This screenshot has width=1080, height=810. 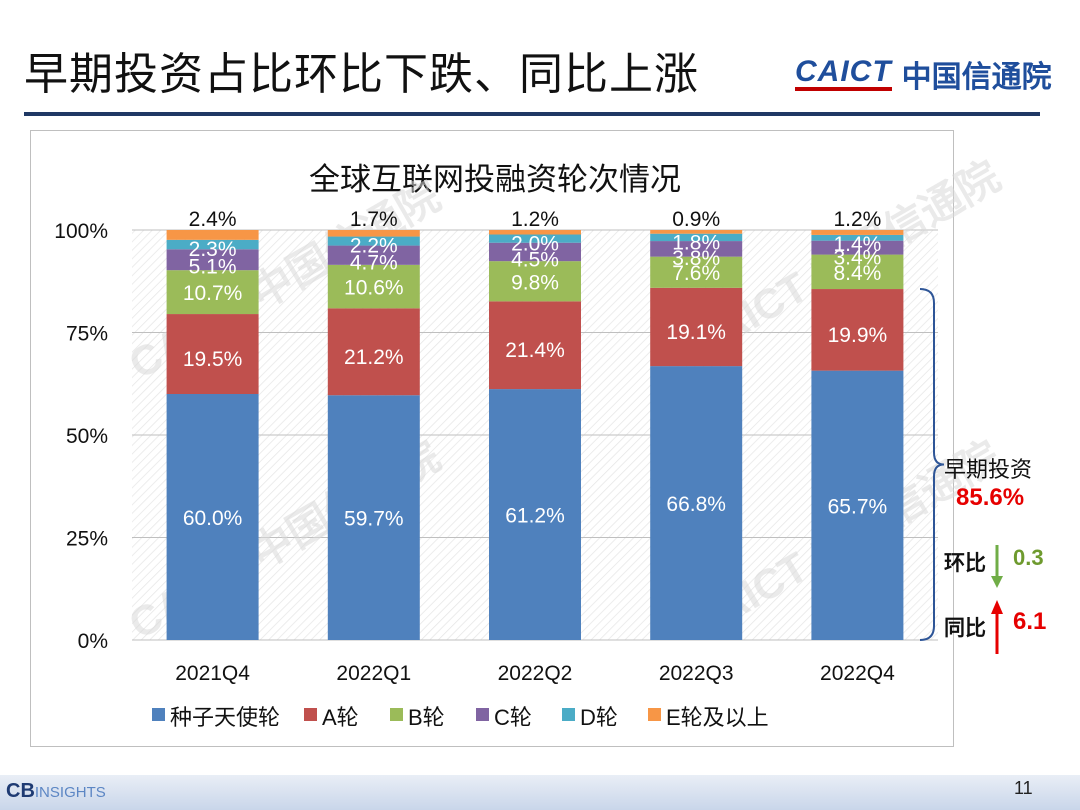 I want to click on early-investment-label: 早期投资, so click(x=988, y=469).